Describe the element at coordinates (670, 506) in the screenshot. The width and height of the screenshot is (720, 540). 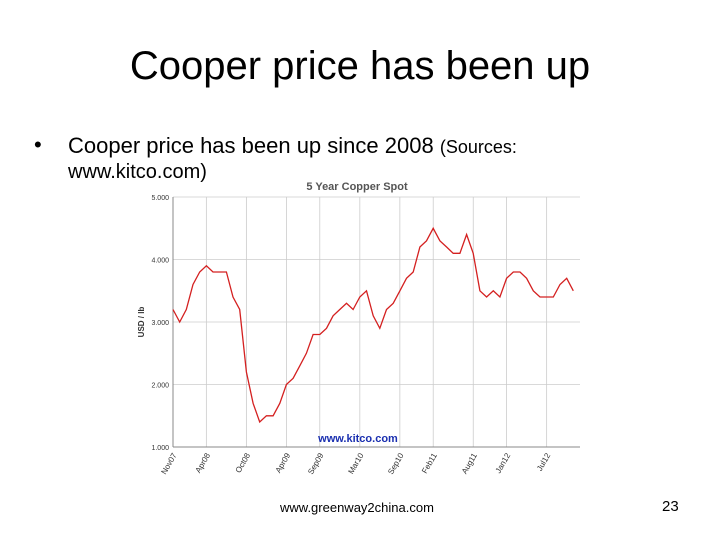
I see `page-number: 23` at that location.